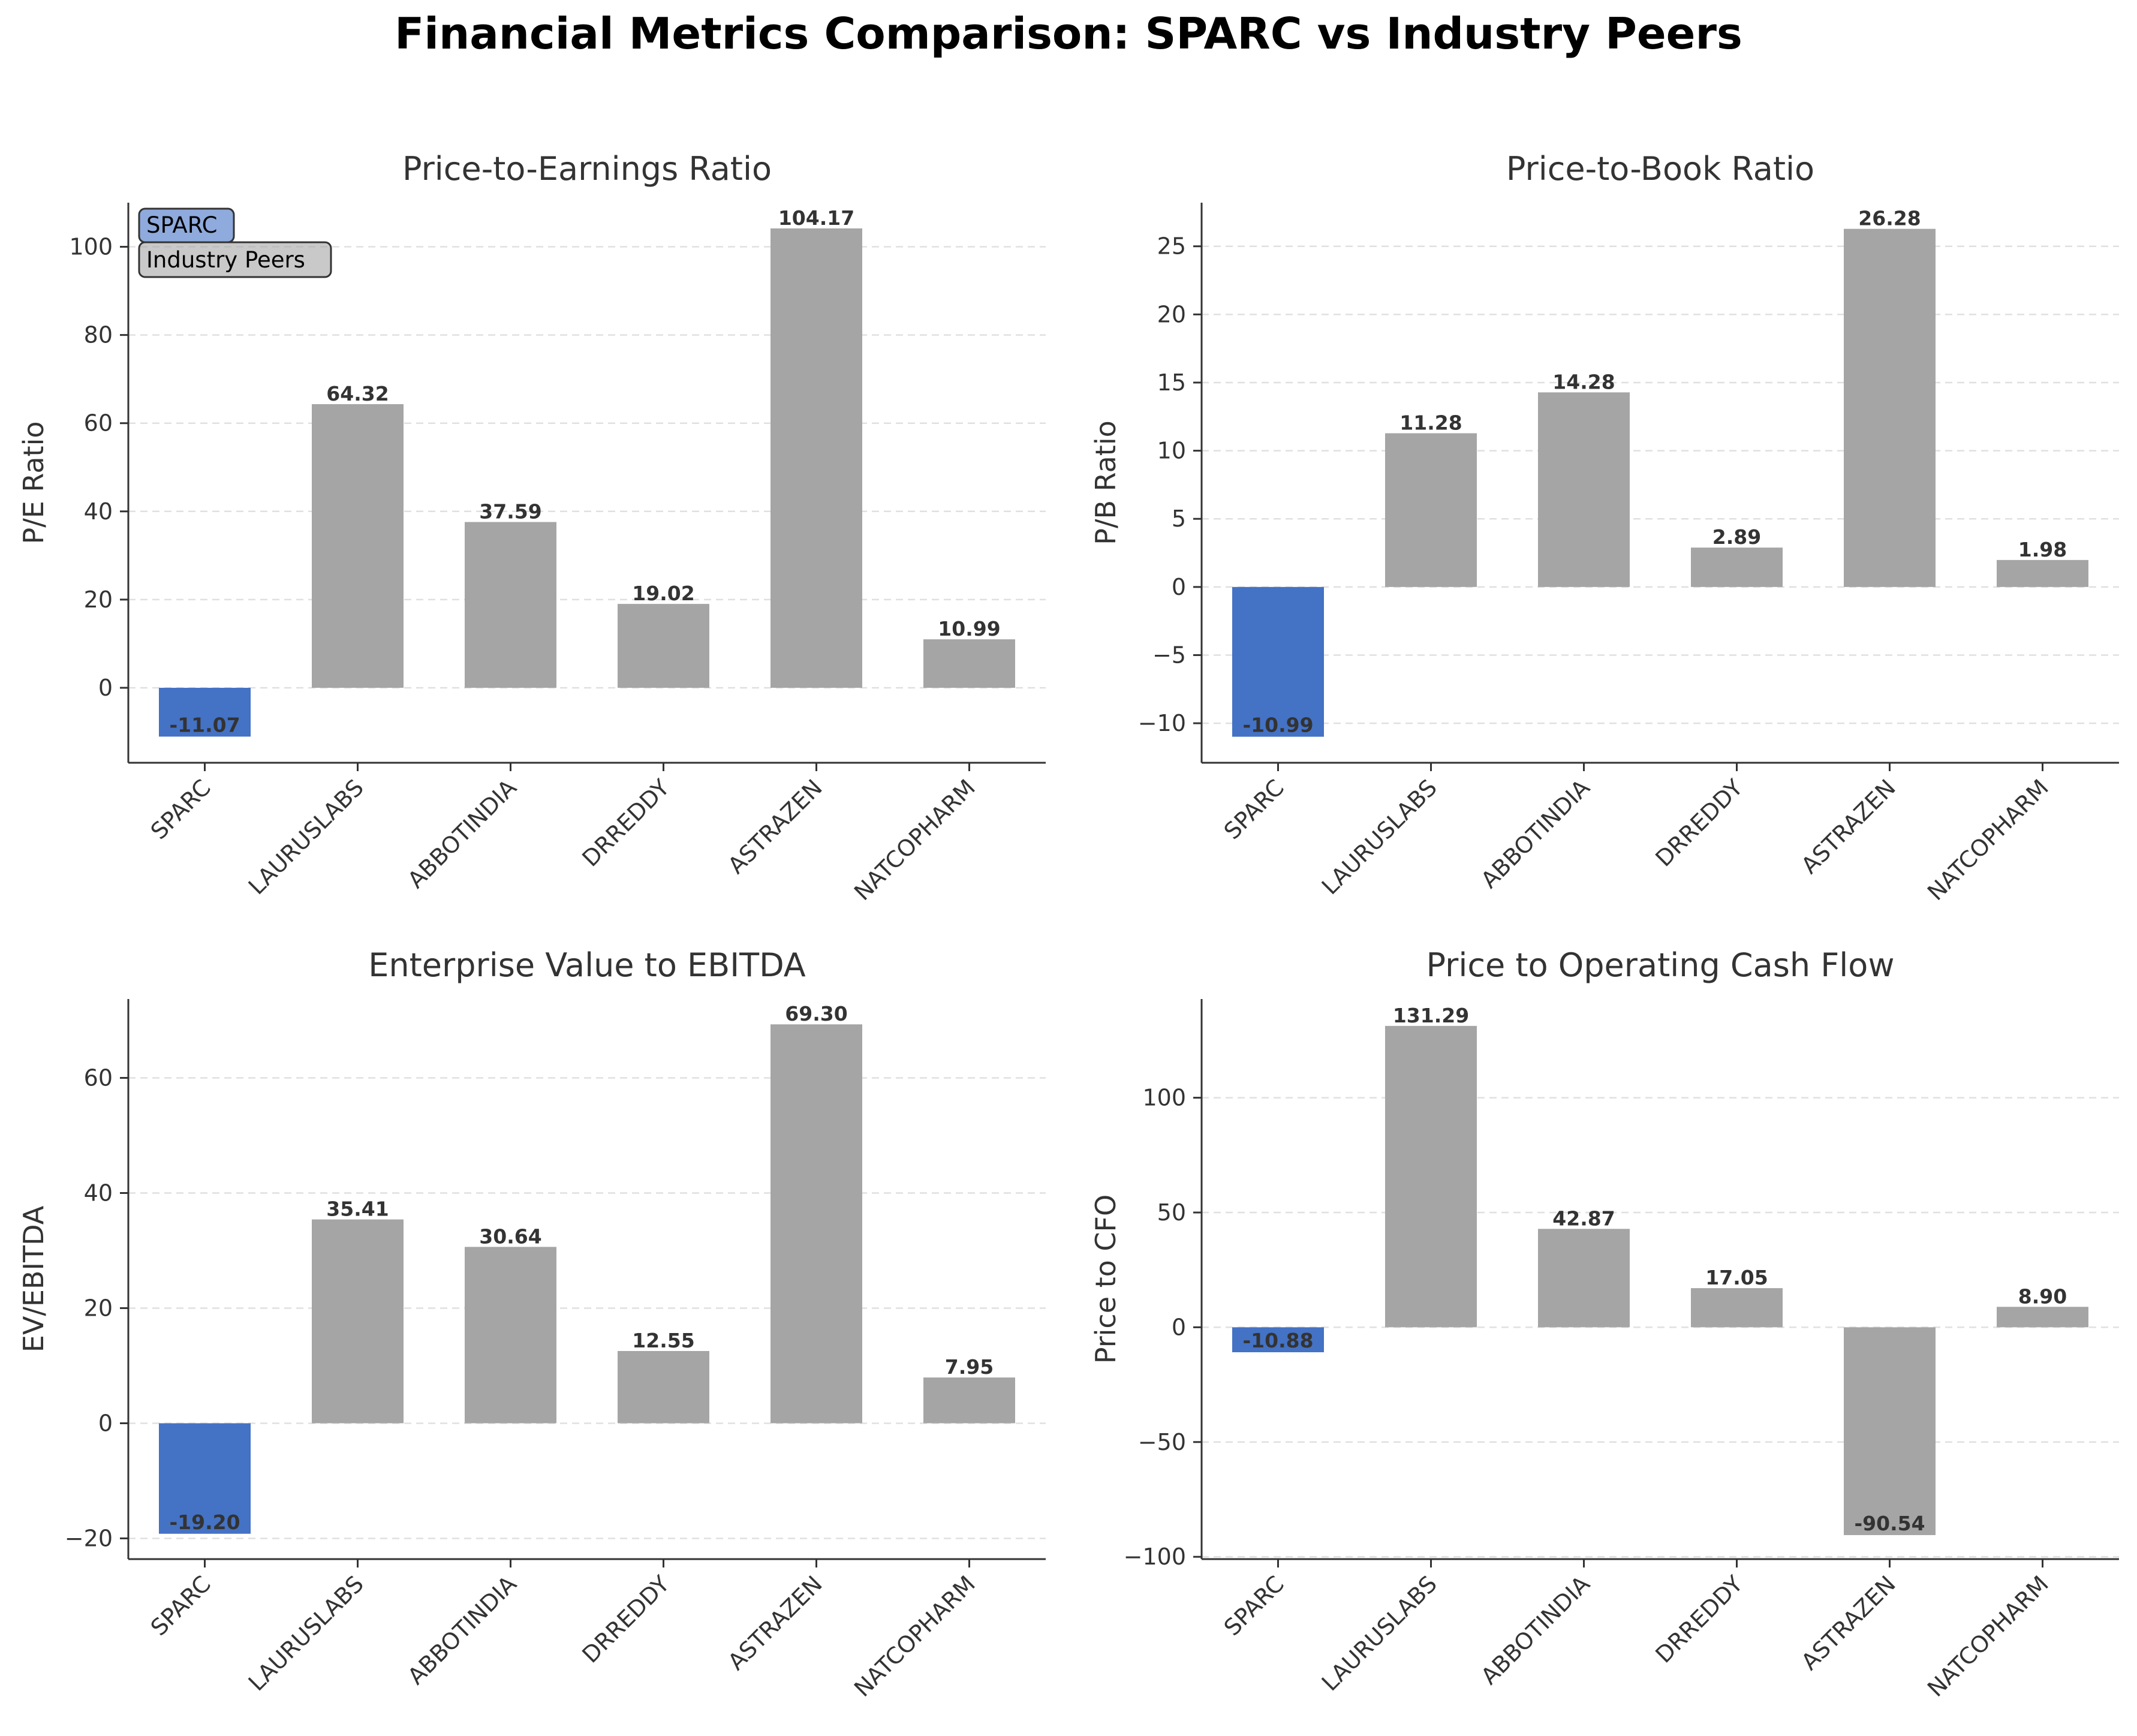 This screenshot has height=1736, width=2137. Describe the element at coordinates (663, 1340) in the screenshot. I see `bar-value-label: 12.55` at that location.